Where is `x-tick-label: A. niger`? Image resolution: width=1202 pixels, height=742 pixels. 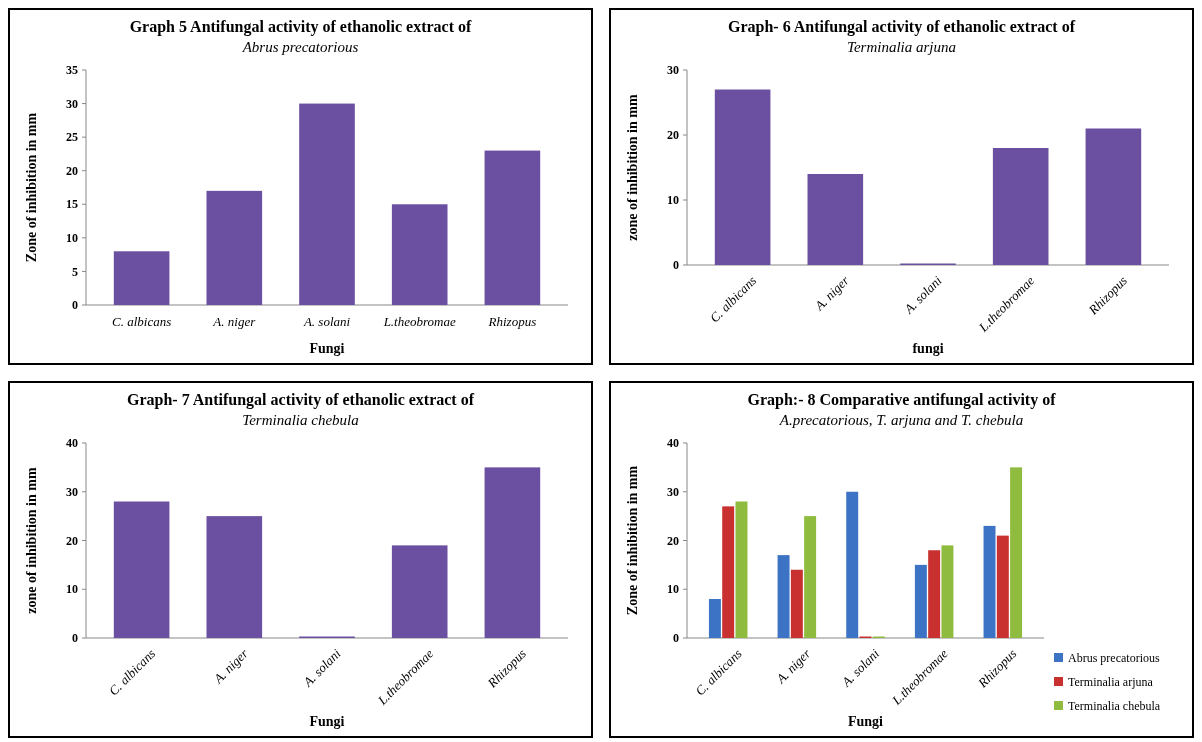 x-tick-label: A. niger is located at coordinates (234, 321).